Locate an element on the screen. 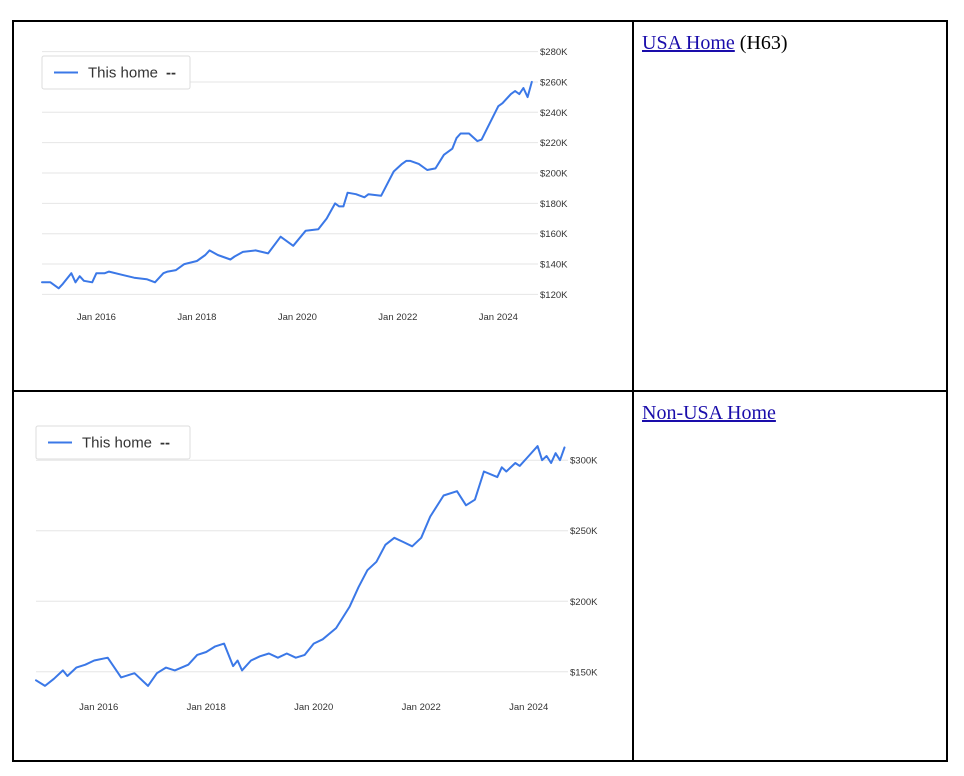 This screenshot has width=964, height=776. y-tick-label: $260K is located at coordinates (554, 82).